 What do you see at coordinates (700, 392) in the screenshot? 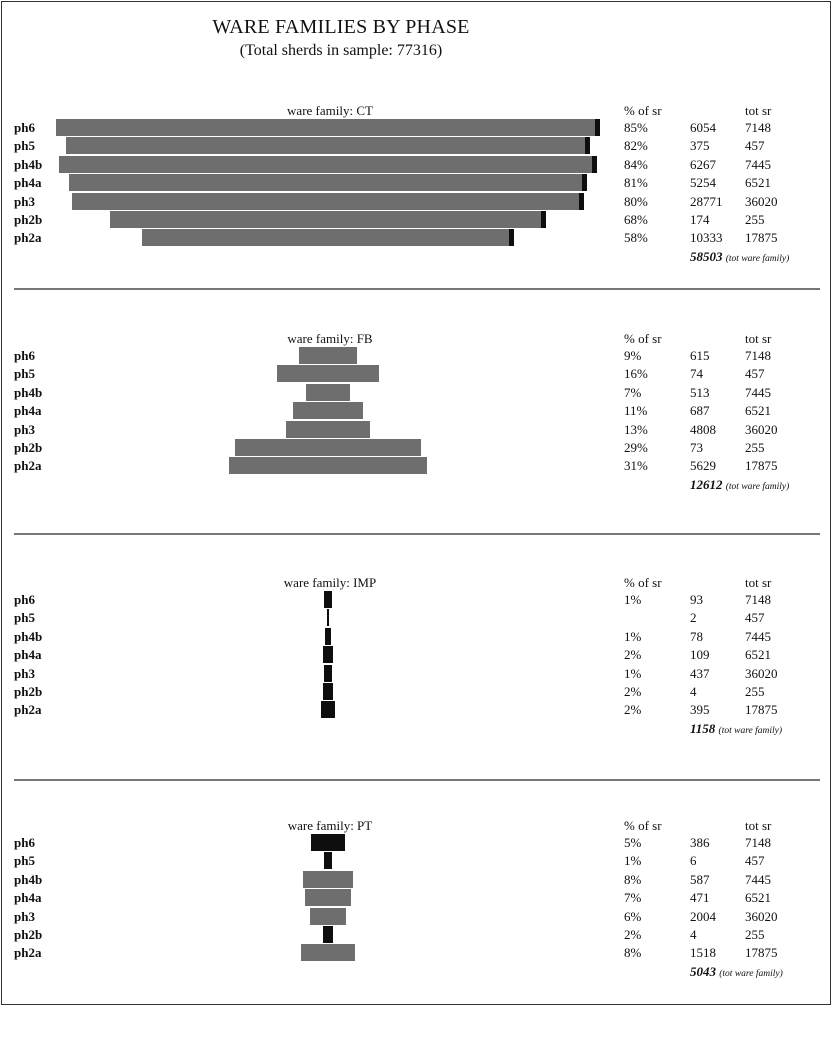
I see `count-value: 513` at bounding box center [700, 392].